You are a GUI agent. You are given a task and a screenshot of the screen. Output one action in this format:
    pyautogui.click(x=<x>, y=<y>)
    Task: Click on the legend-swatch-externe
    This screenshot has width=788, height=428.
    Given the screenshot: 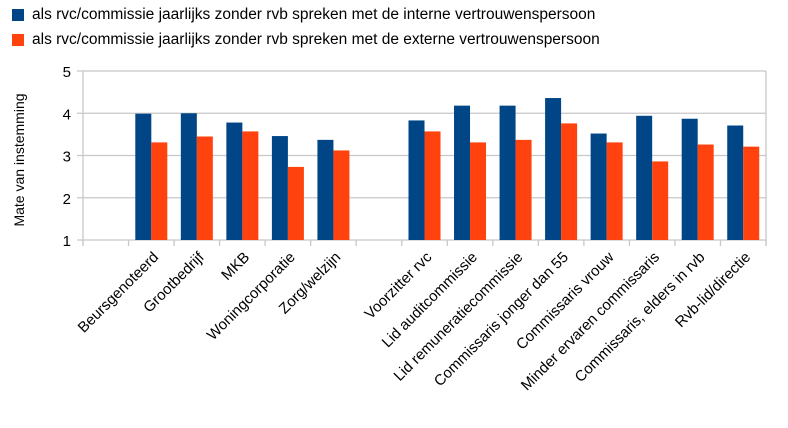 What is the action you would take?
    pyautogui.click(x=18, y=39)
    